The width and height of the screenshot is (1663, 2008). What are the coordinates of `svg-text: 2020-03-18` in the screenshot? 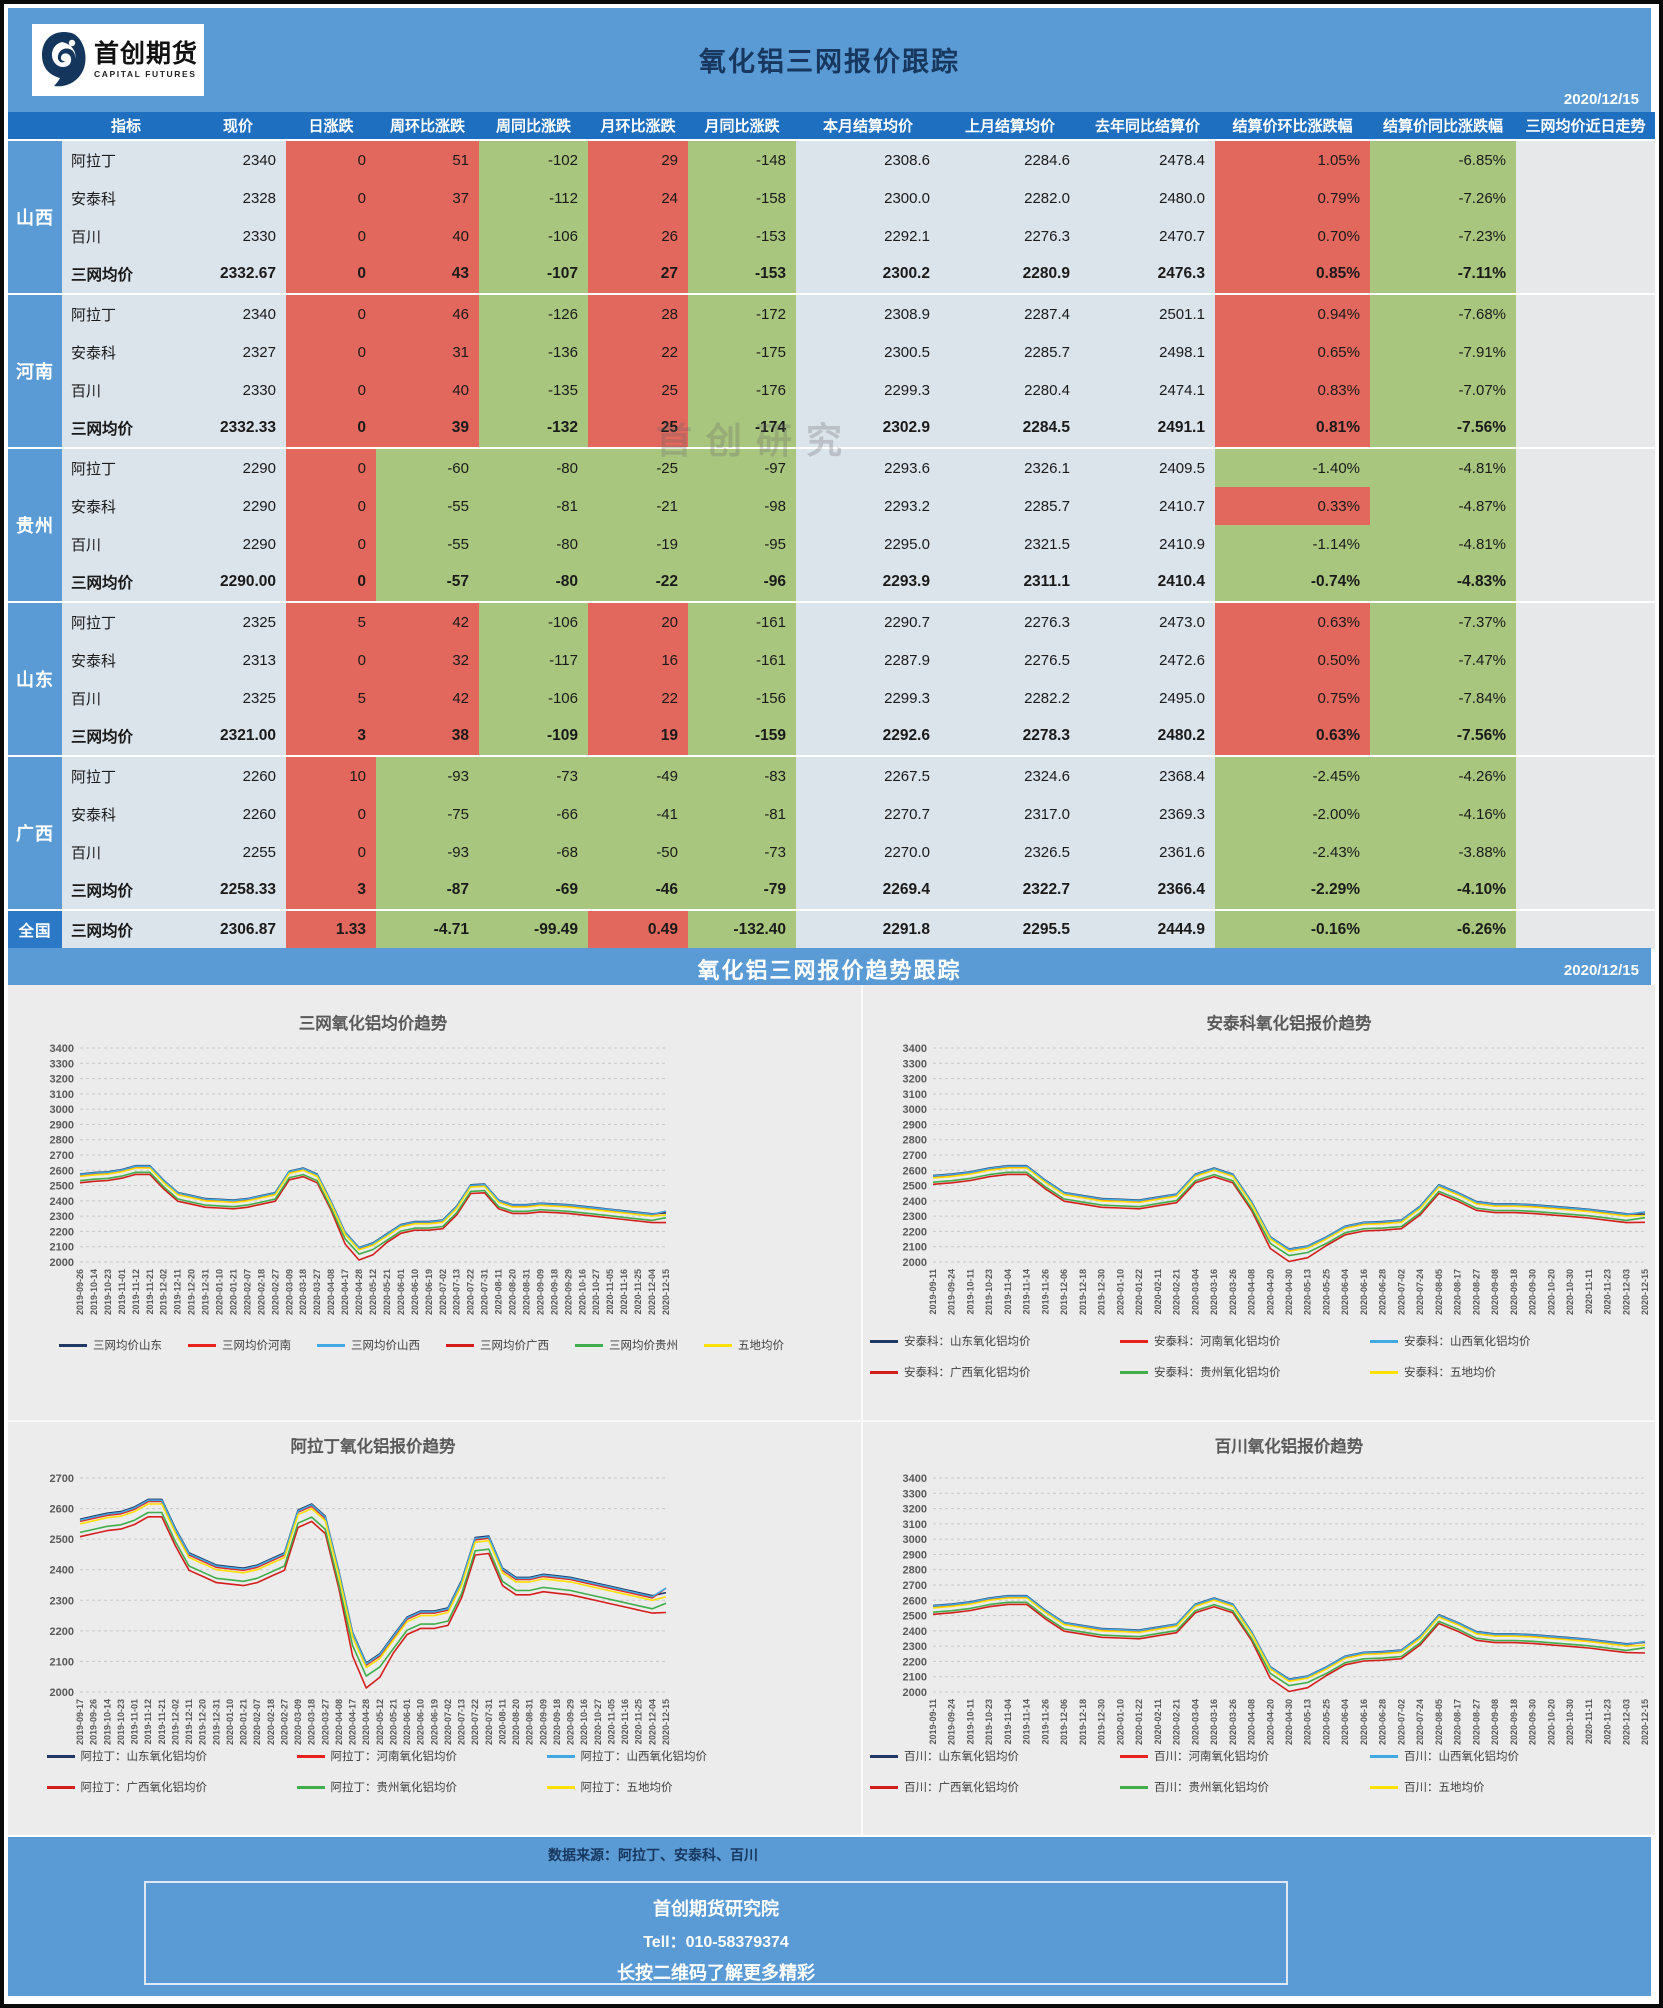 It's located at (303, 1292).